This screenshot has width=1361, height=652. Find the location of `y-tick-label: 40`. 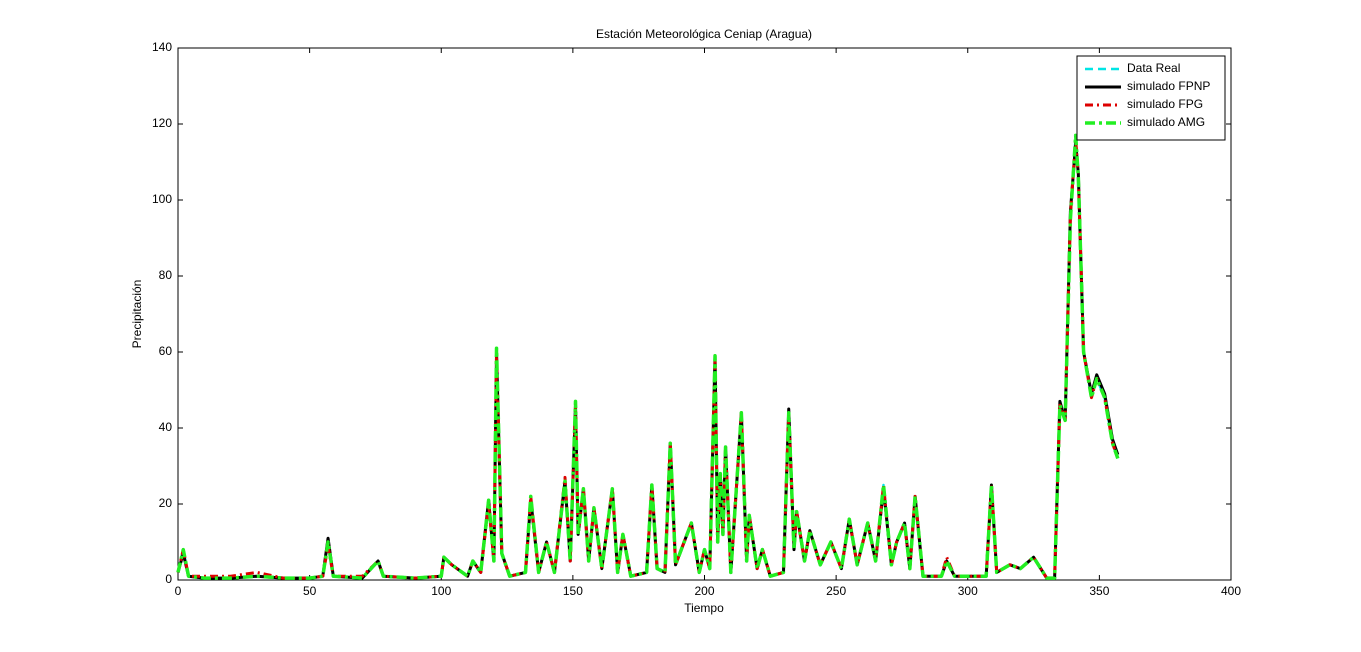

y-tick-label: 40 is located at coordinates (166, 427).